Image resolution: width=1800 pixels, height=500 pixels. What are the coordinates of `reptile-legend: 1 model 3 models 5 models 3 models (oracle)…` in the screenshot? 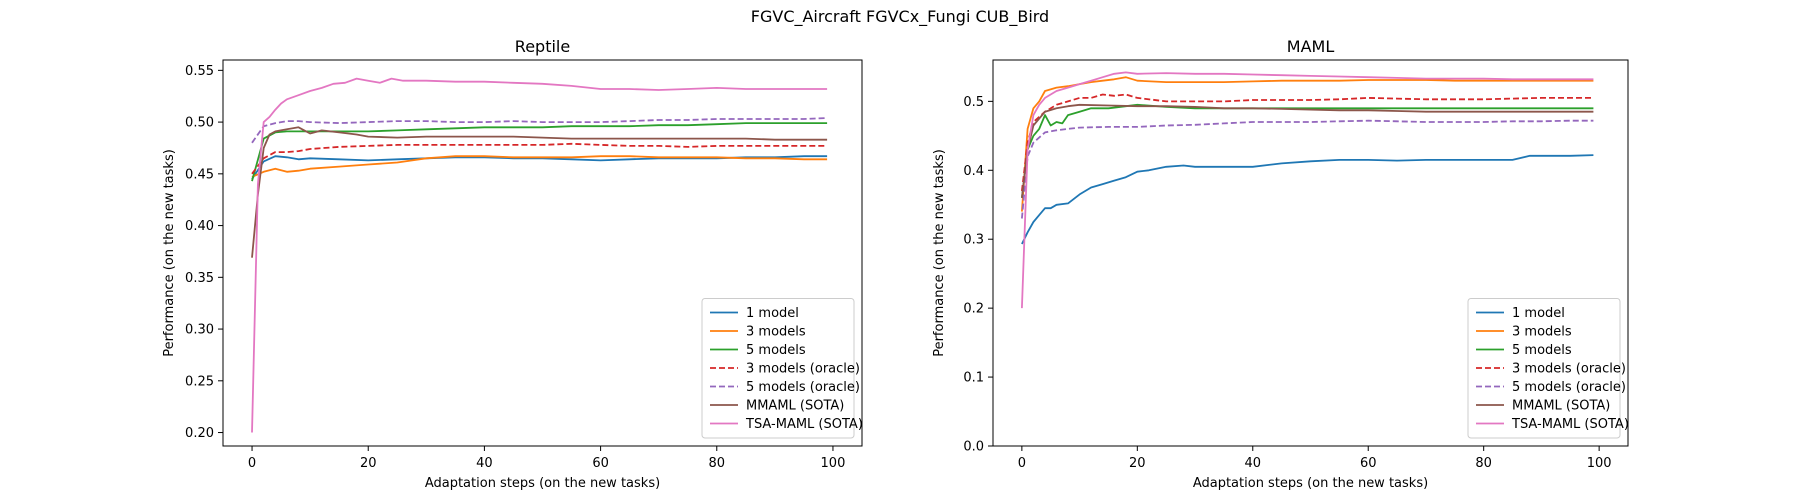 It's located at (782, 368).